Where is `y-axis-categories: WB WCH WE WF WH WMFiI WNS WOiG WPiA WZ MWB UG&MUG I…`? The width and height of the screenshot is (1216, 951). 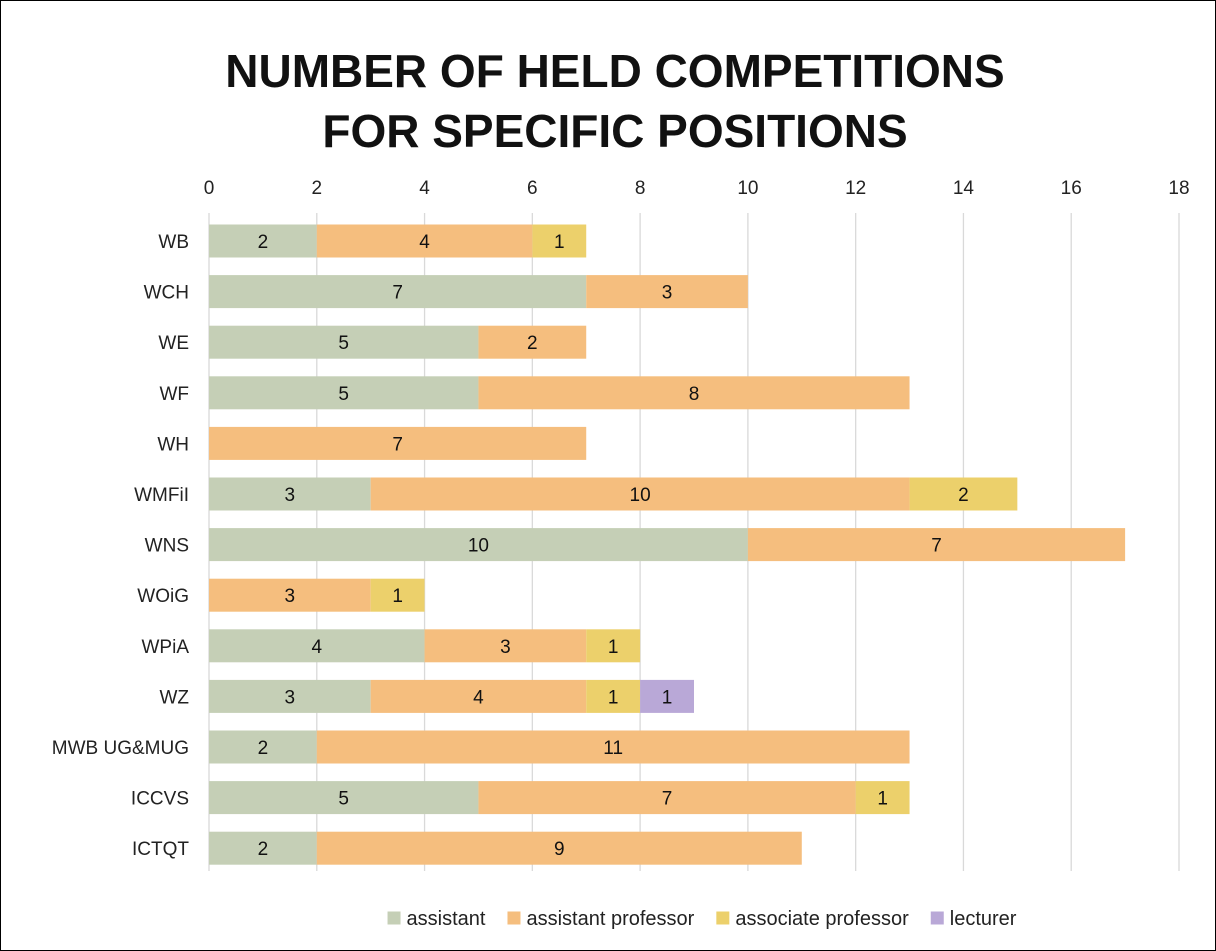 y-axis-categories: WB WCH WE WF WH WMFiI WNS WOiG WPiA WZ MWB UG&MUG I… is located at coordinates (121, 546).